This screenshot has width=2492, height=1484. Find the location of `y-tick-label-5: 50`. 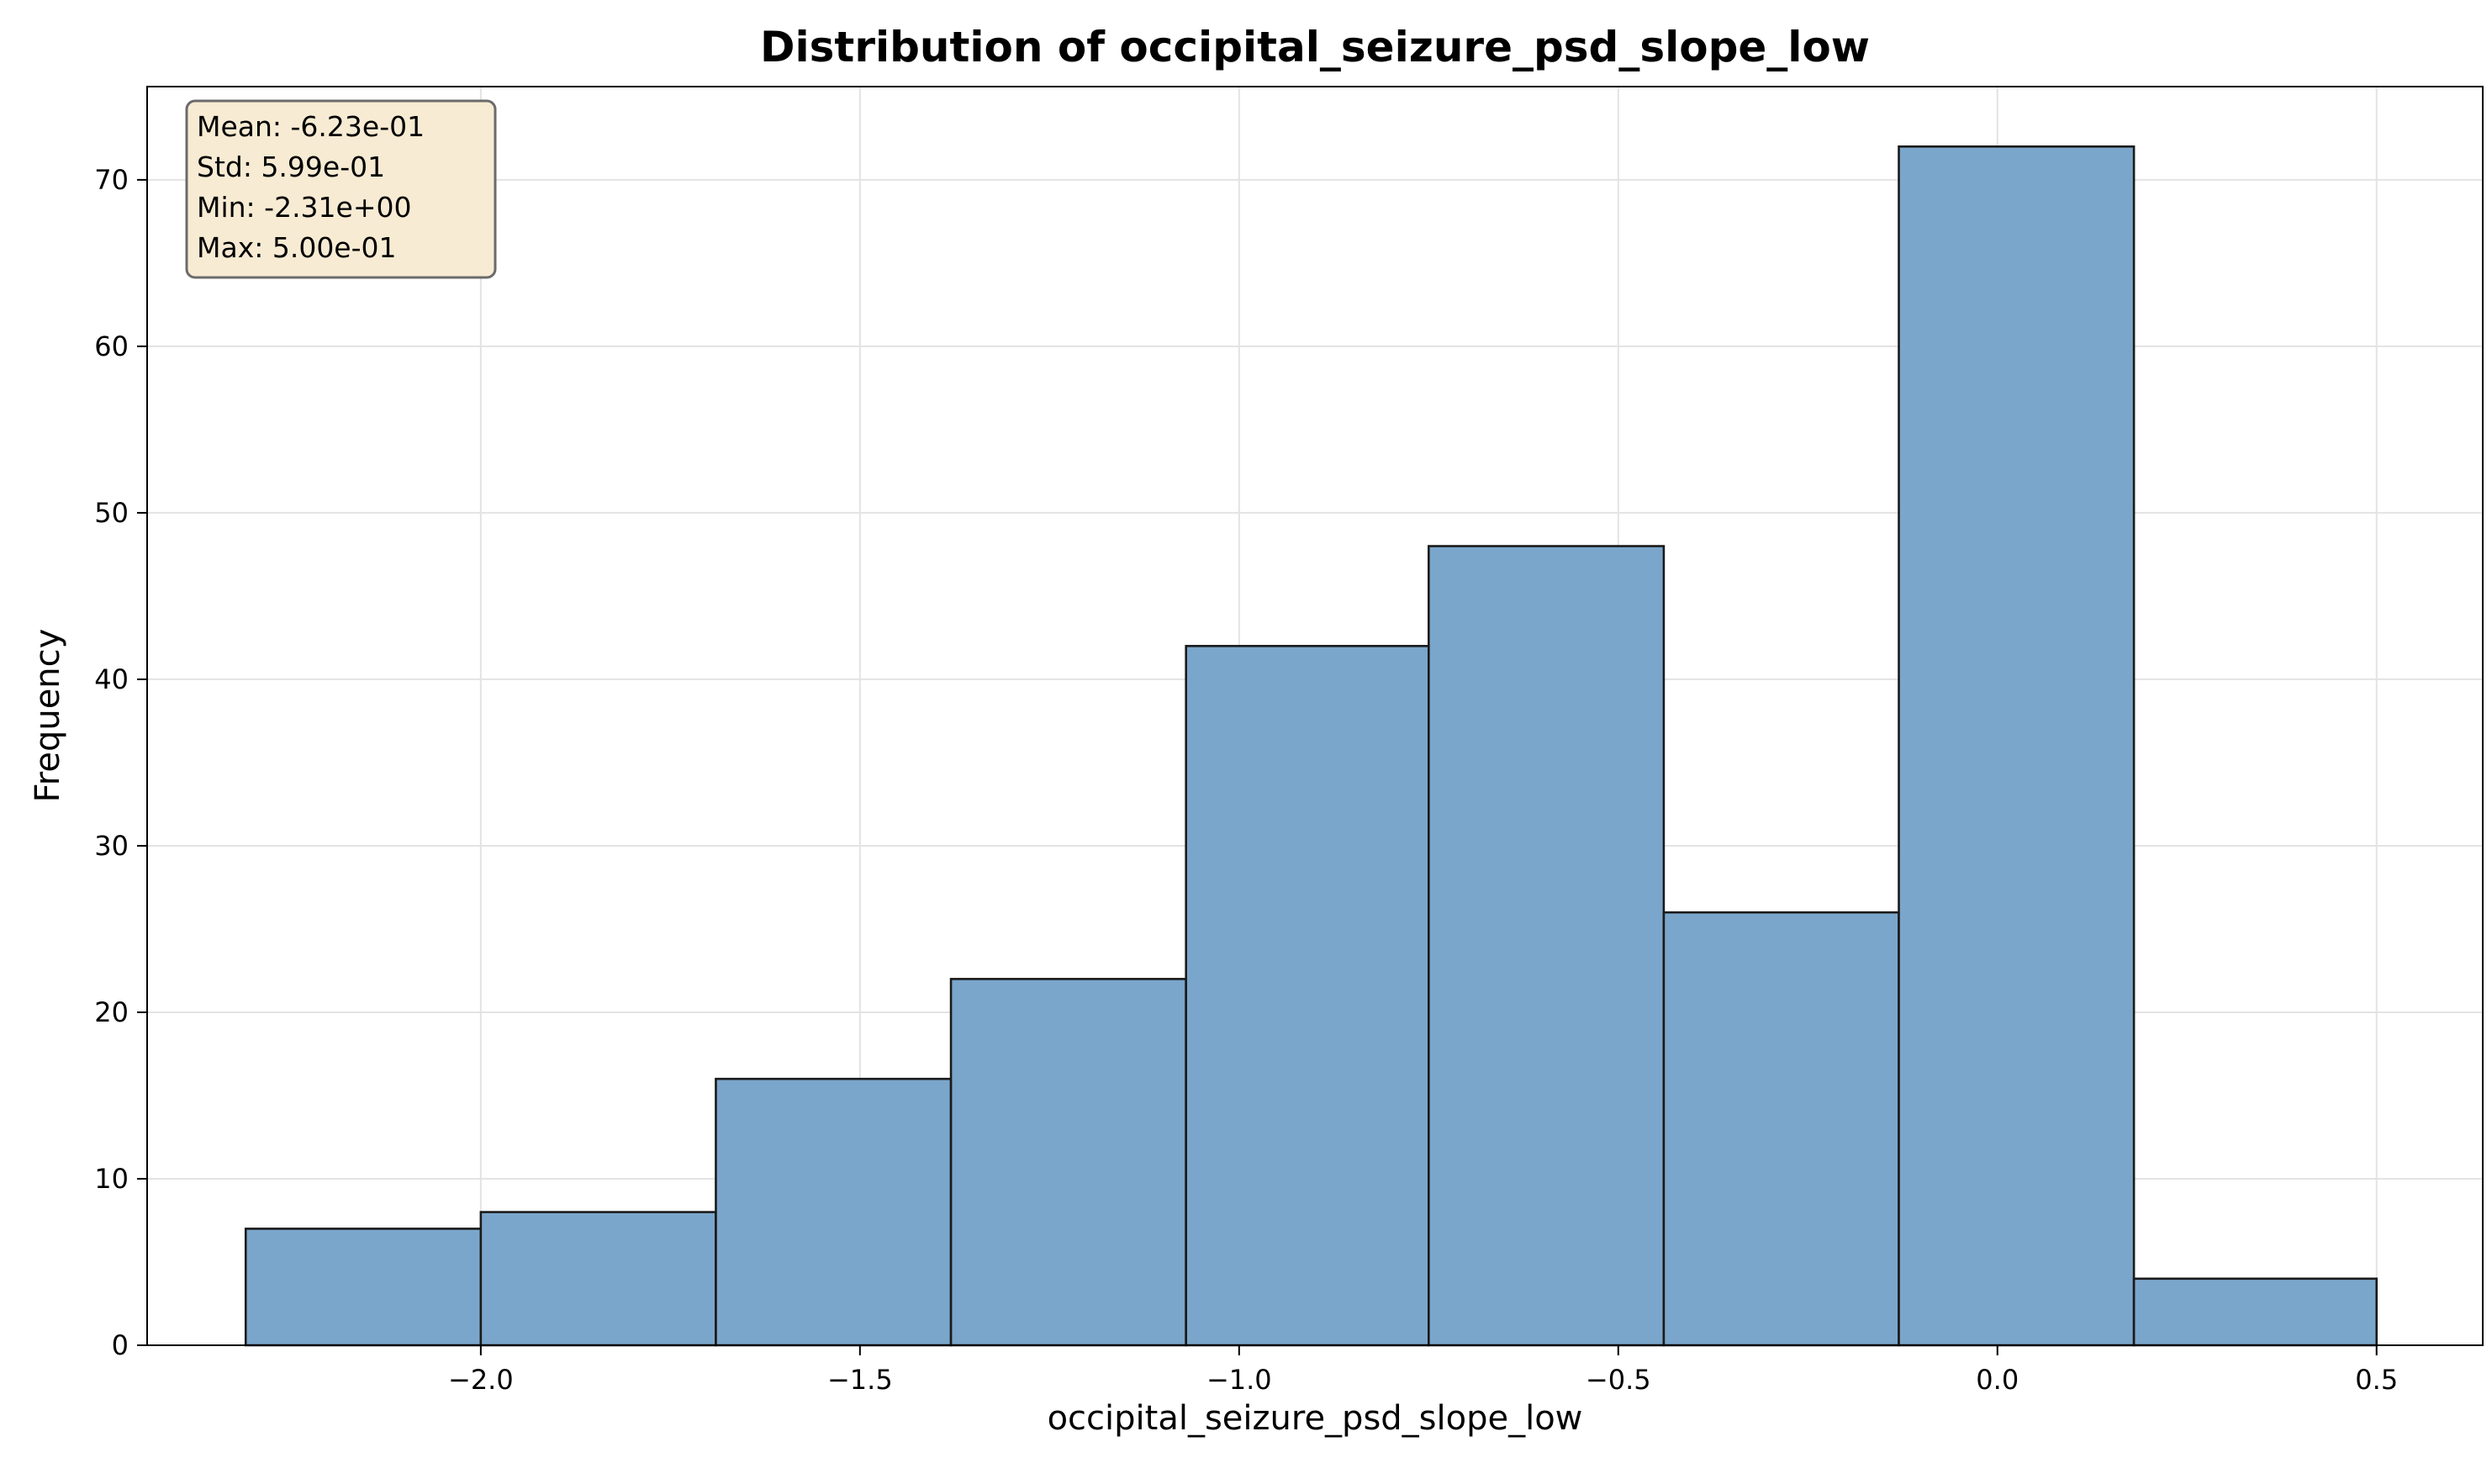

y-tick-label-5: 50 is located at coordinates (111, 513).